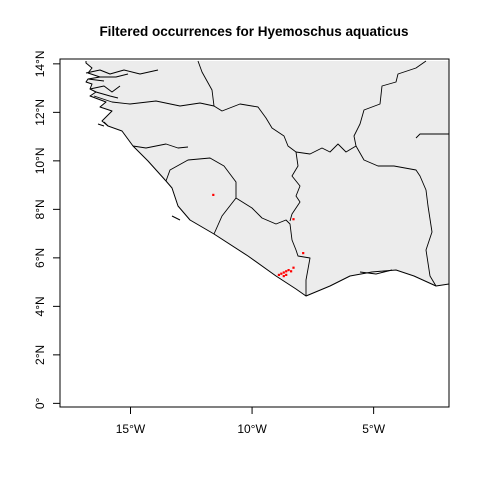 The height and width of the screenshot is (480, 480). What do you see at coordinates (273, 246) in the screenshot?
I see `border-liberia` at bounding box center [273, 246].